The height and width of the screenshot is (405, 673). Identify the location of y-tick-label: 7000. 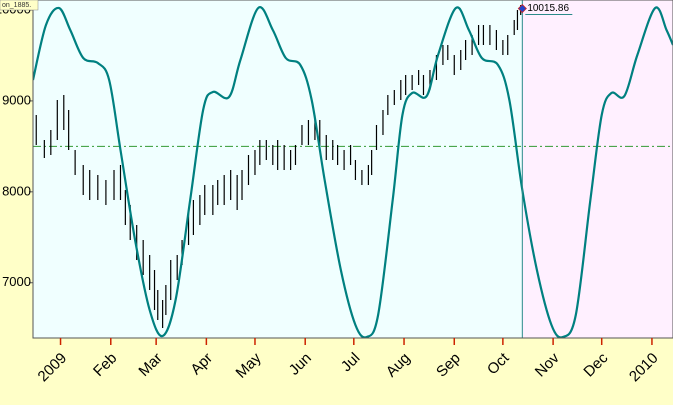
(16, 281).